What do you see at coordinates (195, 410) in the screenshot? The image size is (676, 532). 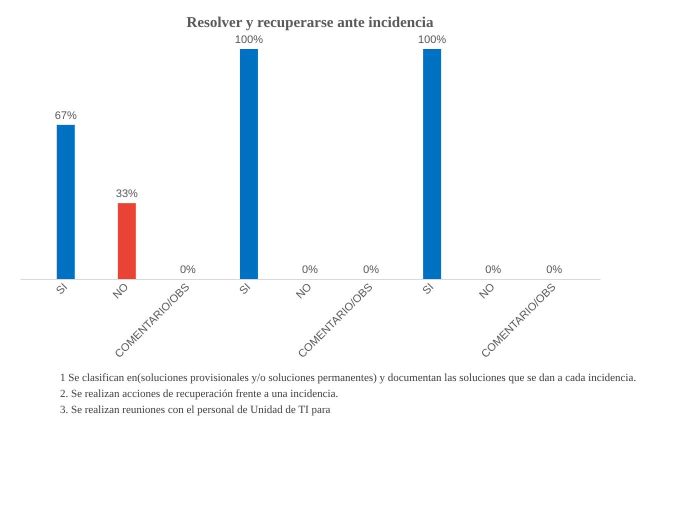 I see `text: 3. Se realizan reuniones con el personal de Unidad de TI para` at bounding box center [195, 410].